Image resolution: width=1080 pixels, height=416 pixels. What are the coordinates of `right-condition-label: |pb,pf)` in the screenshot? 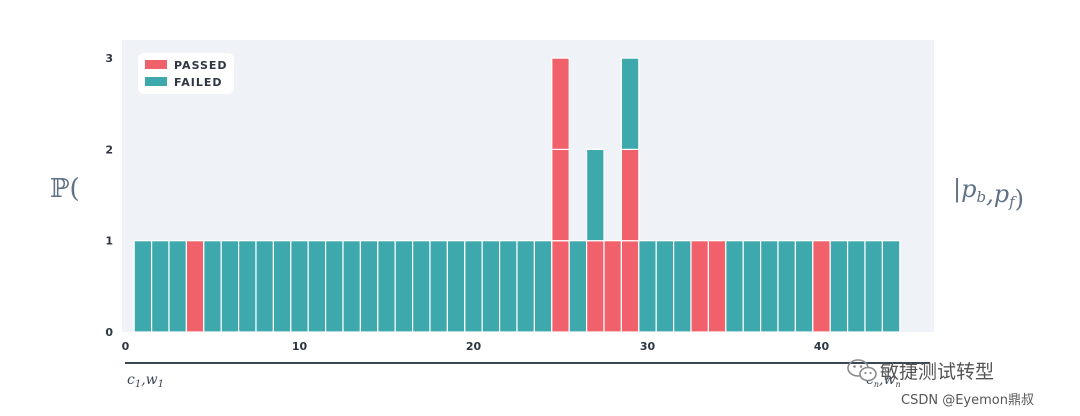 It's located at (988, 194).